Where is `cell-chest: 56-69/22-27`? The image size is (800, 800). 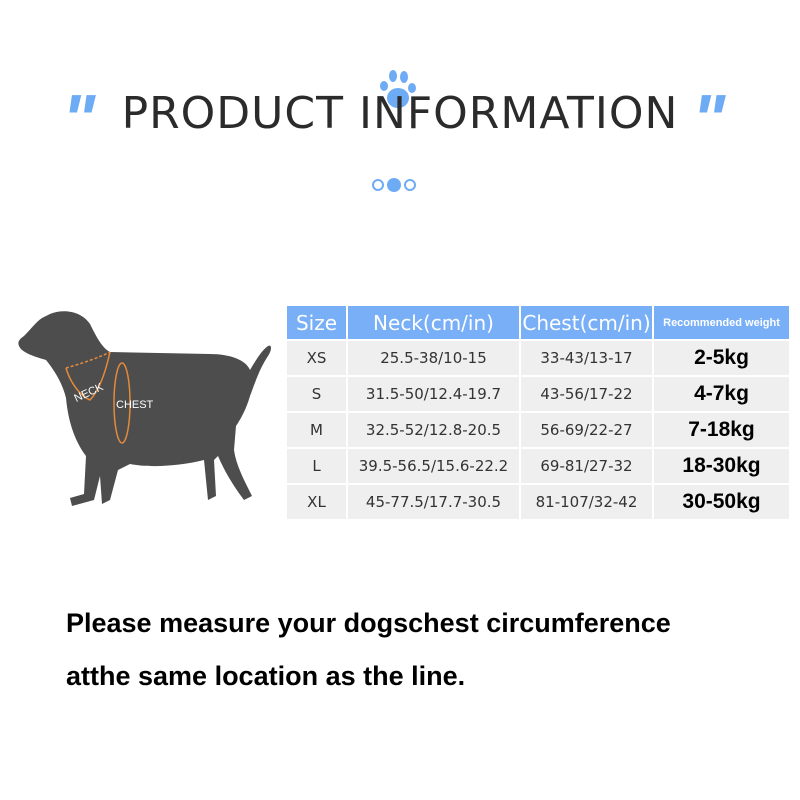 cell-chest: 56-69/22-27 is located at coordinates (586, 430).